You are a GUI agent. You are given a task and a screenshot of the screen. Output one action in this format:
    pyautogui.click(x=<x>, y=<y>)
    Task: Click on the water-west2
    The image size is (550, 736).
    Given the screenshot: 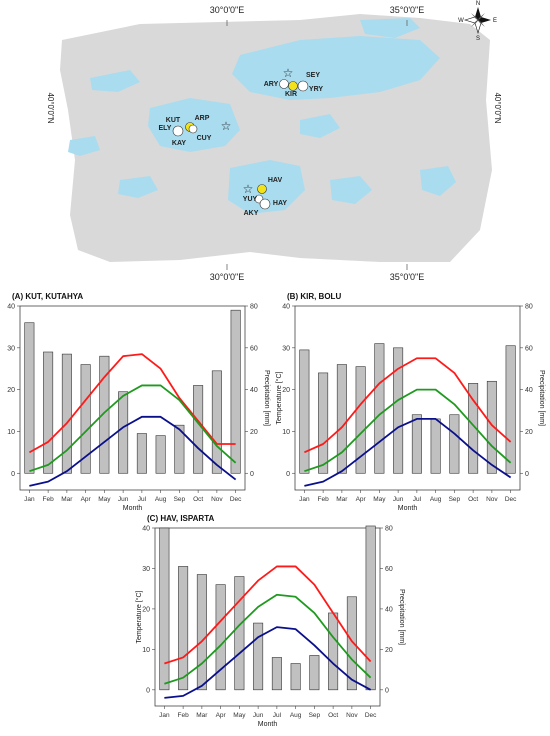 What is the action you would take?
    pyautogui.click(x=115, y=81)
    